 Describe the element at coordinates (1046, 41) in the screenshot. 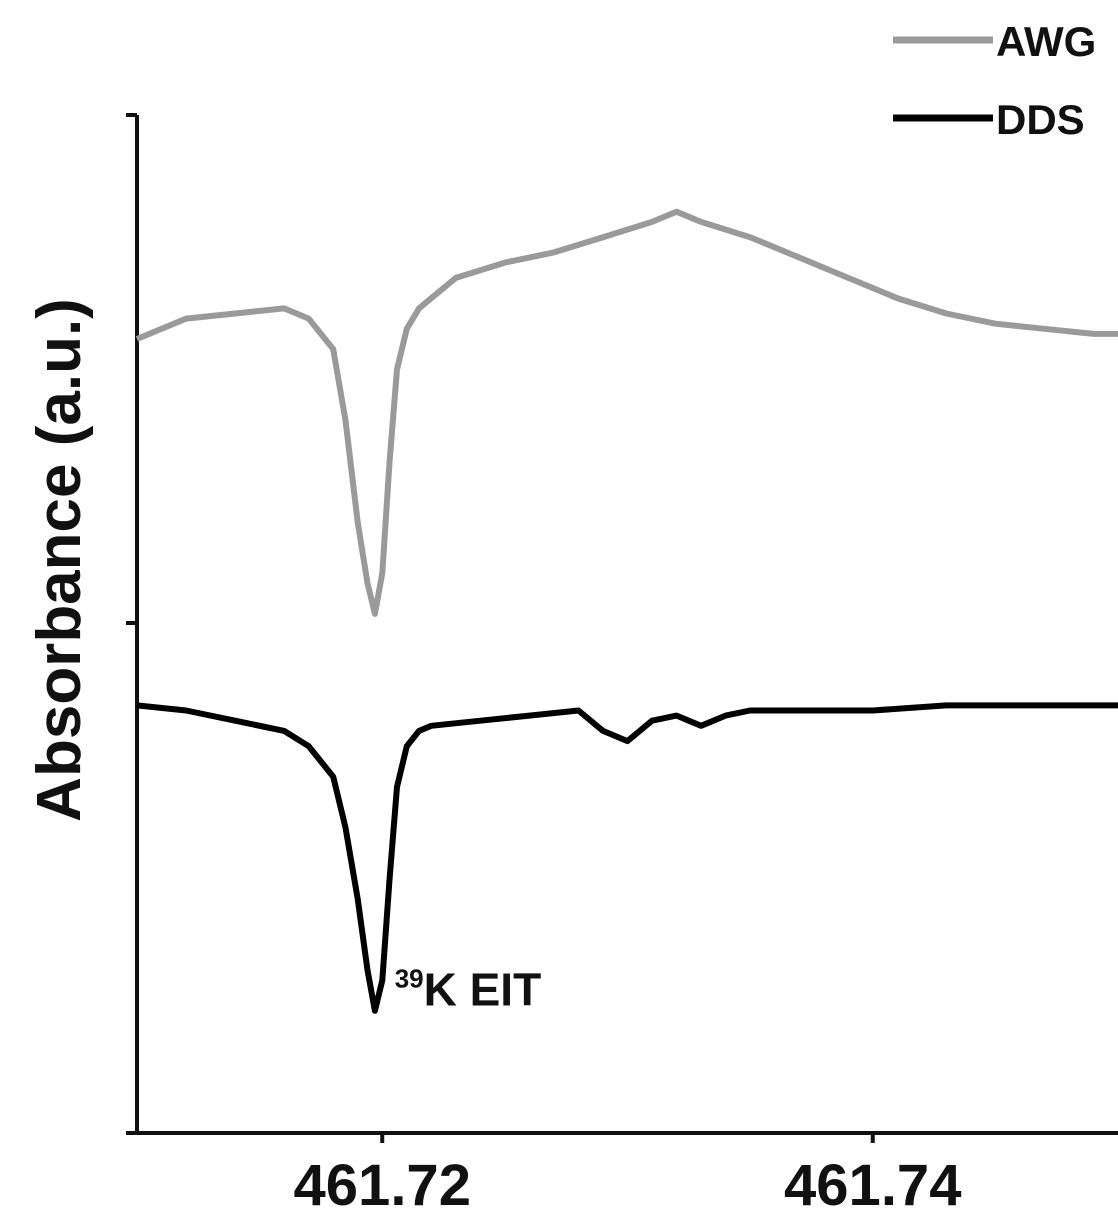

I see `legend-label-awg: AWG` at that location.